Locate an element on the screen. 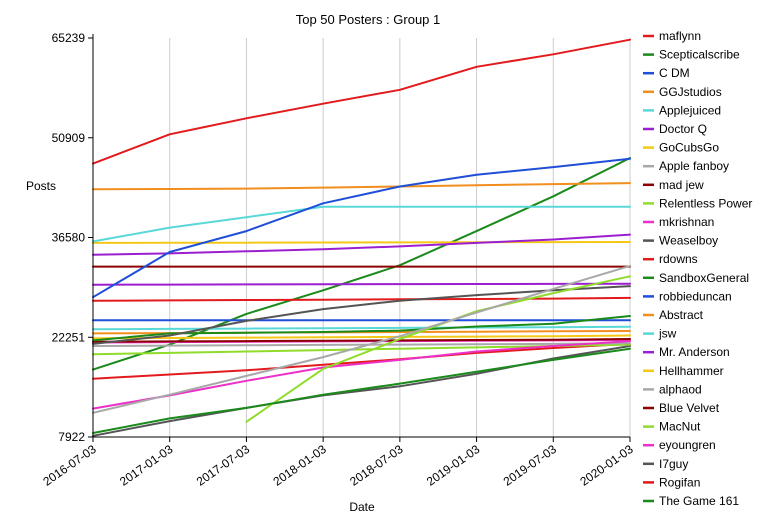 The image size is (775, 525). legend-label: rdowns is located at coordinates (678, 259).